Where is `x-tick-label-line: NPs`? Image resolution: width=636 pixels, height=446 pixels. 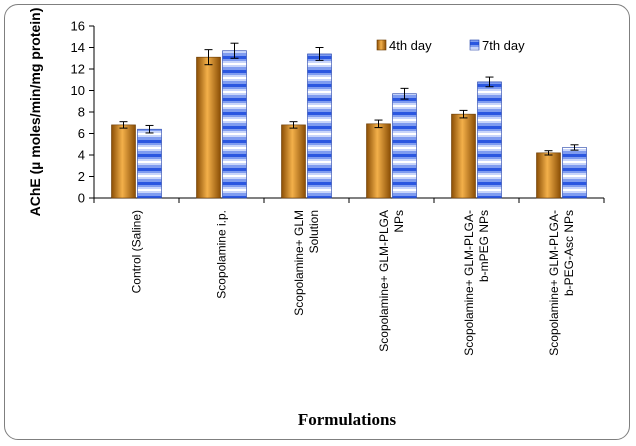
x-tick-label-line: NPs is located at coordinates (399, 221).